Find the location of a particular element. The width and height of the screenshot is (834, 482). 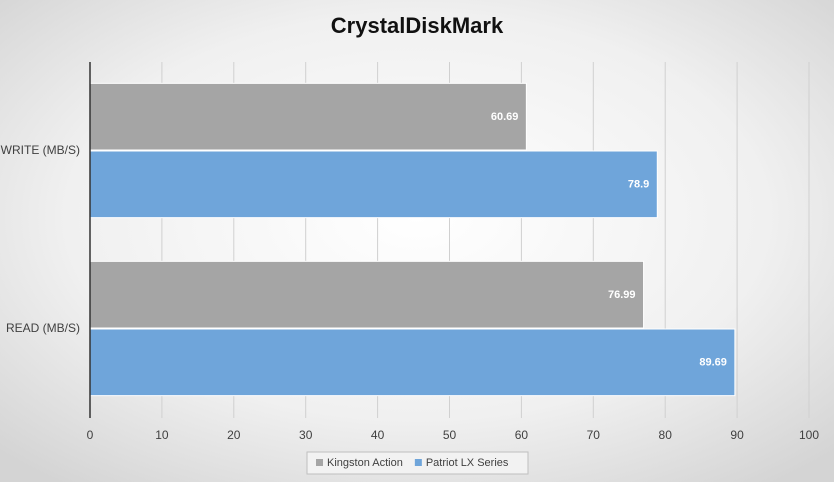

x-tick-label: 30 is located at coordinates (306, 435).